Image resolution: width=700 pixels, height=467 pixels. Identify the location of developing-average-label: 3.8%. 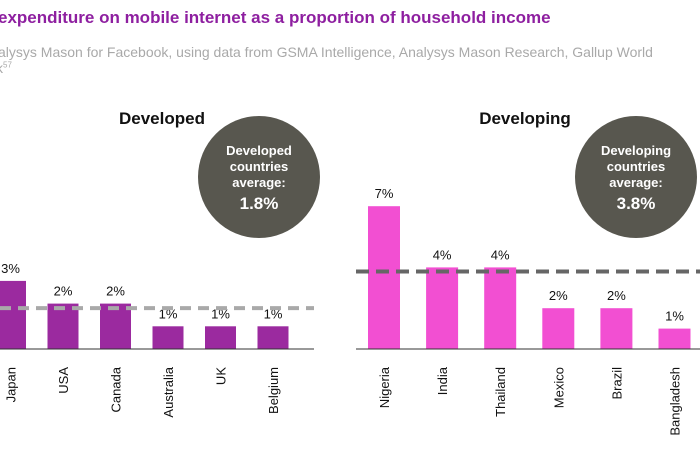
(636, 203).